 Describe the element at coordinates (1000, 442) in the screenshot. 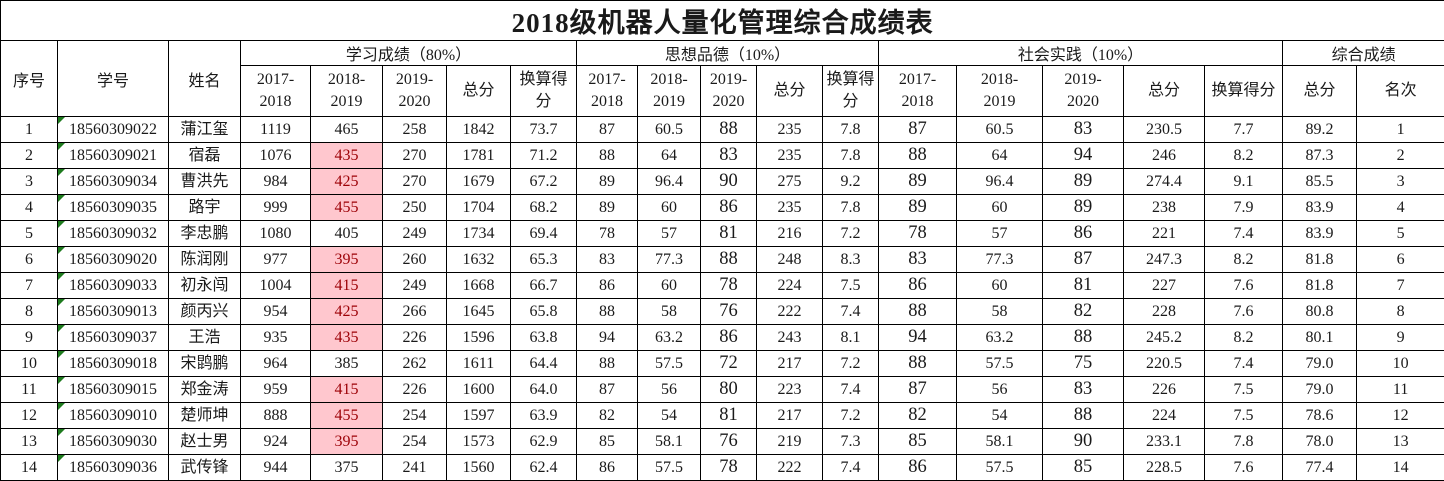

I see `cell-practice-1: 58.1` at that location.